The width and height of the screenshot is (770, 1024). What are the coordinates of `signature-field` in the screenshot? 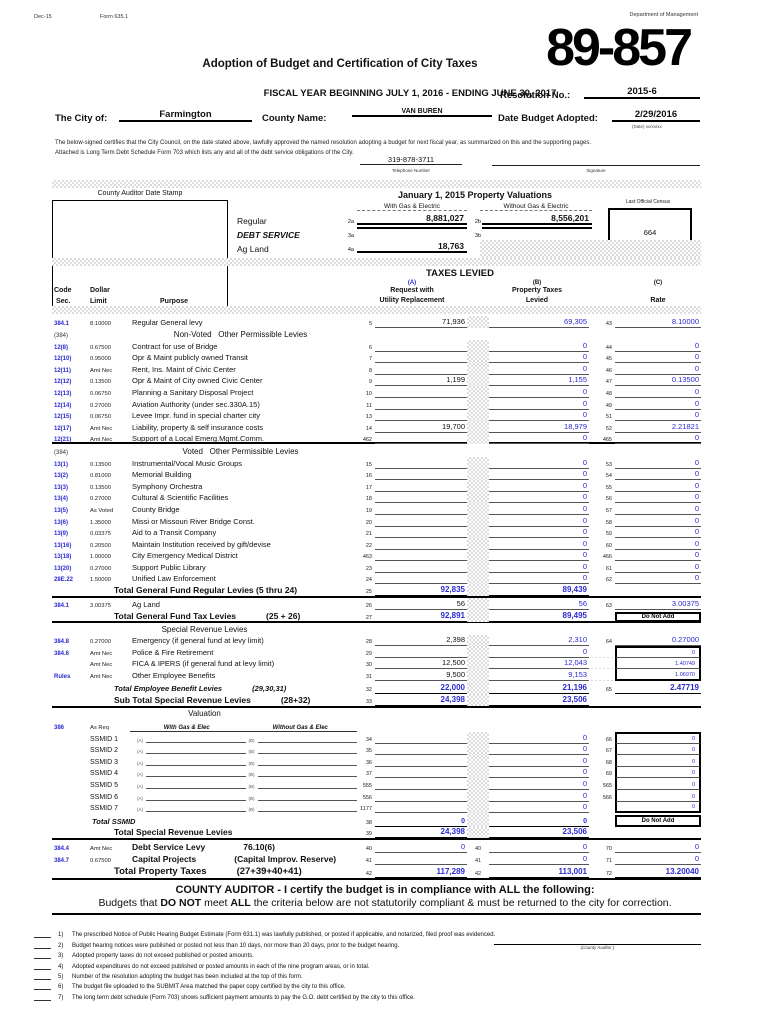 It's located at (596, 165).